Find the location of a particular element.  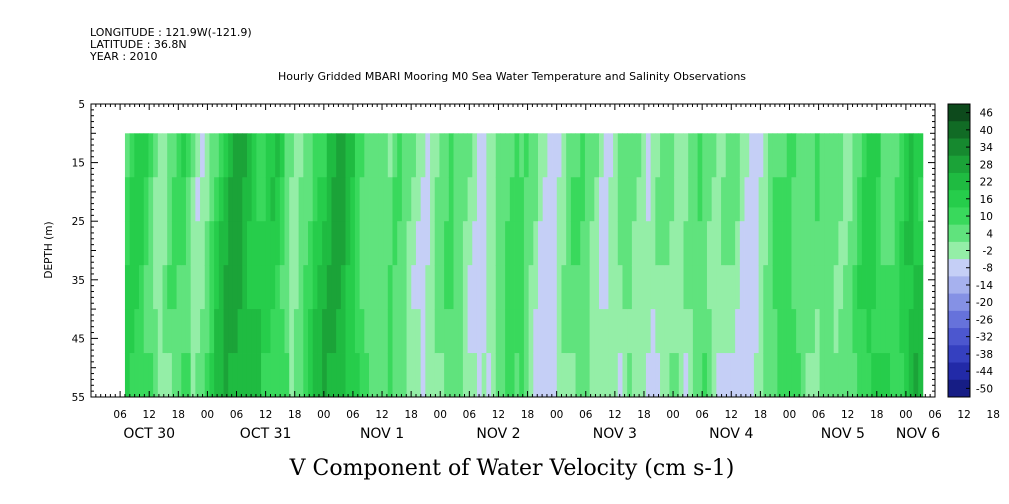

colorbar-segment is located at coordinates (959, 371).